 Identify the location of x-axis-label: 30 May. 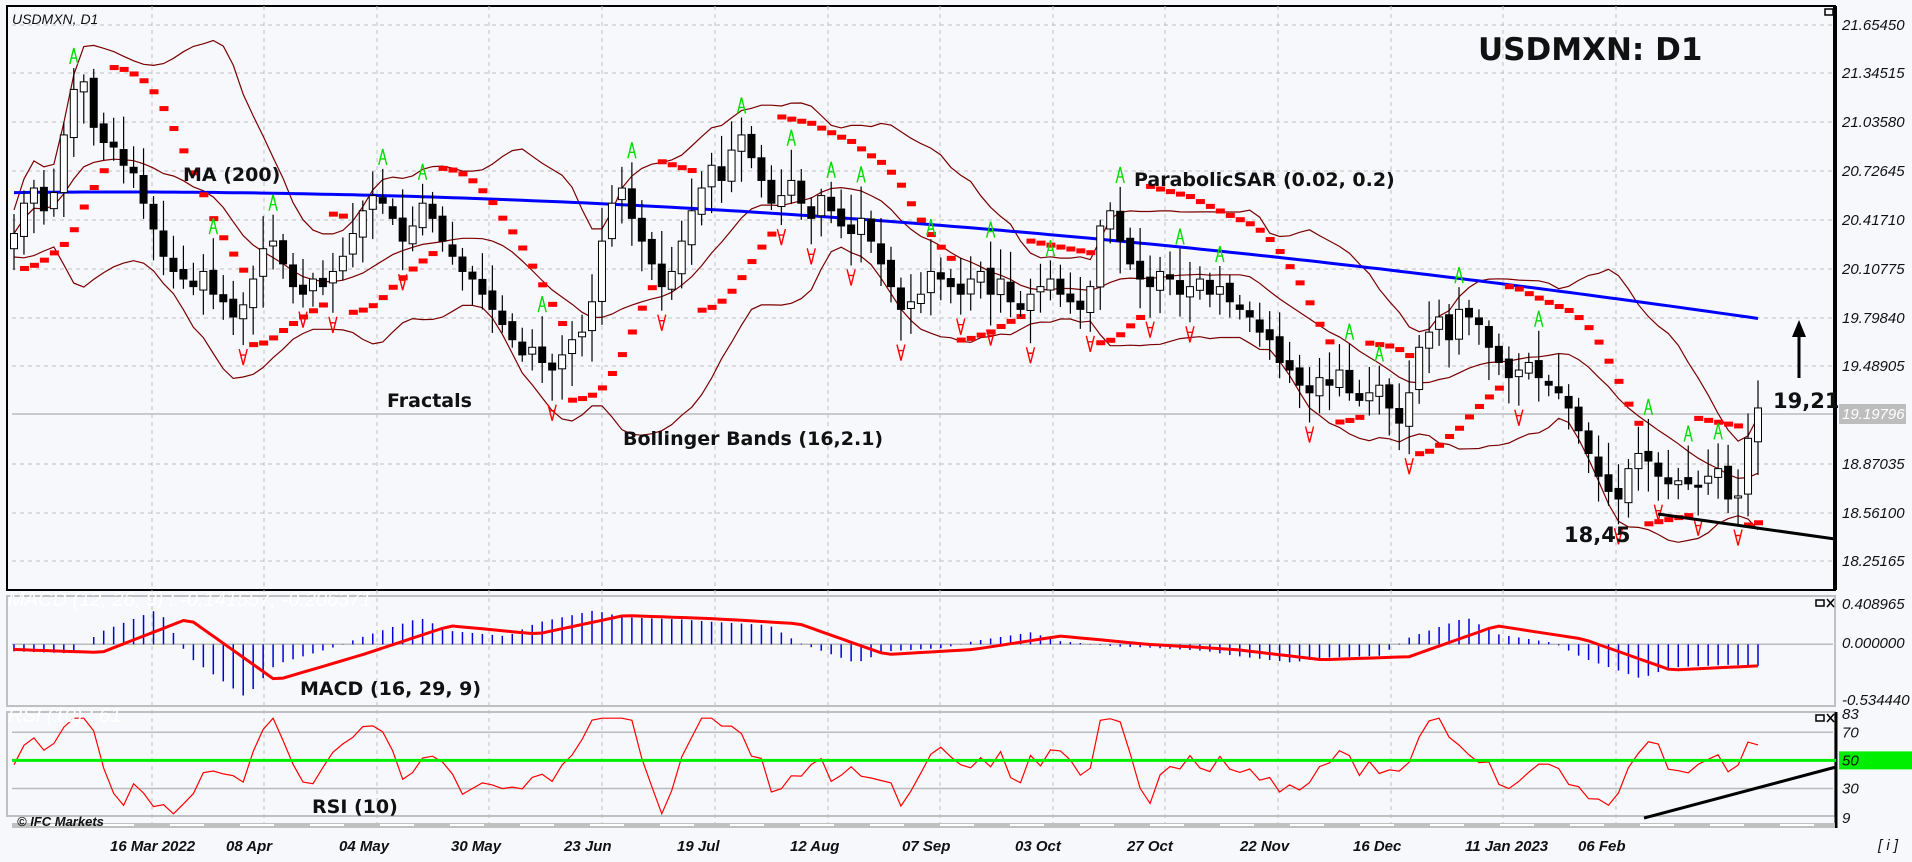
(476, 846).